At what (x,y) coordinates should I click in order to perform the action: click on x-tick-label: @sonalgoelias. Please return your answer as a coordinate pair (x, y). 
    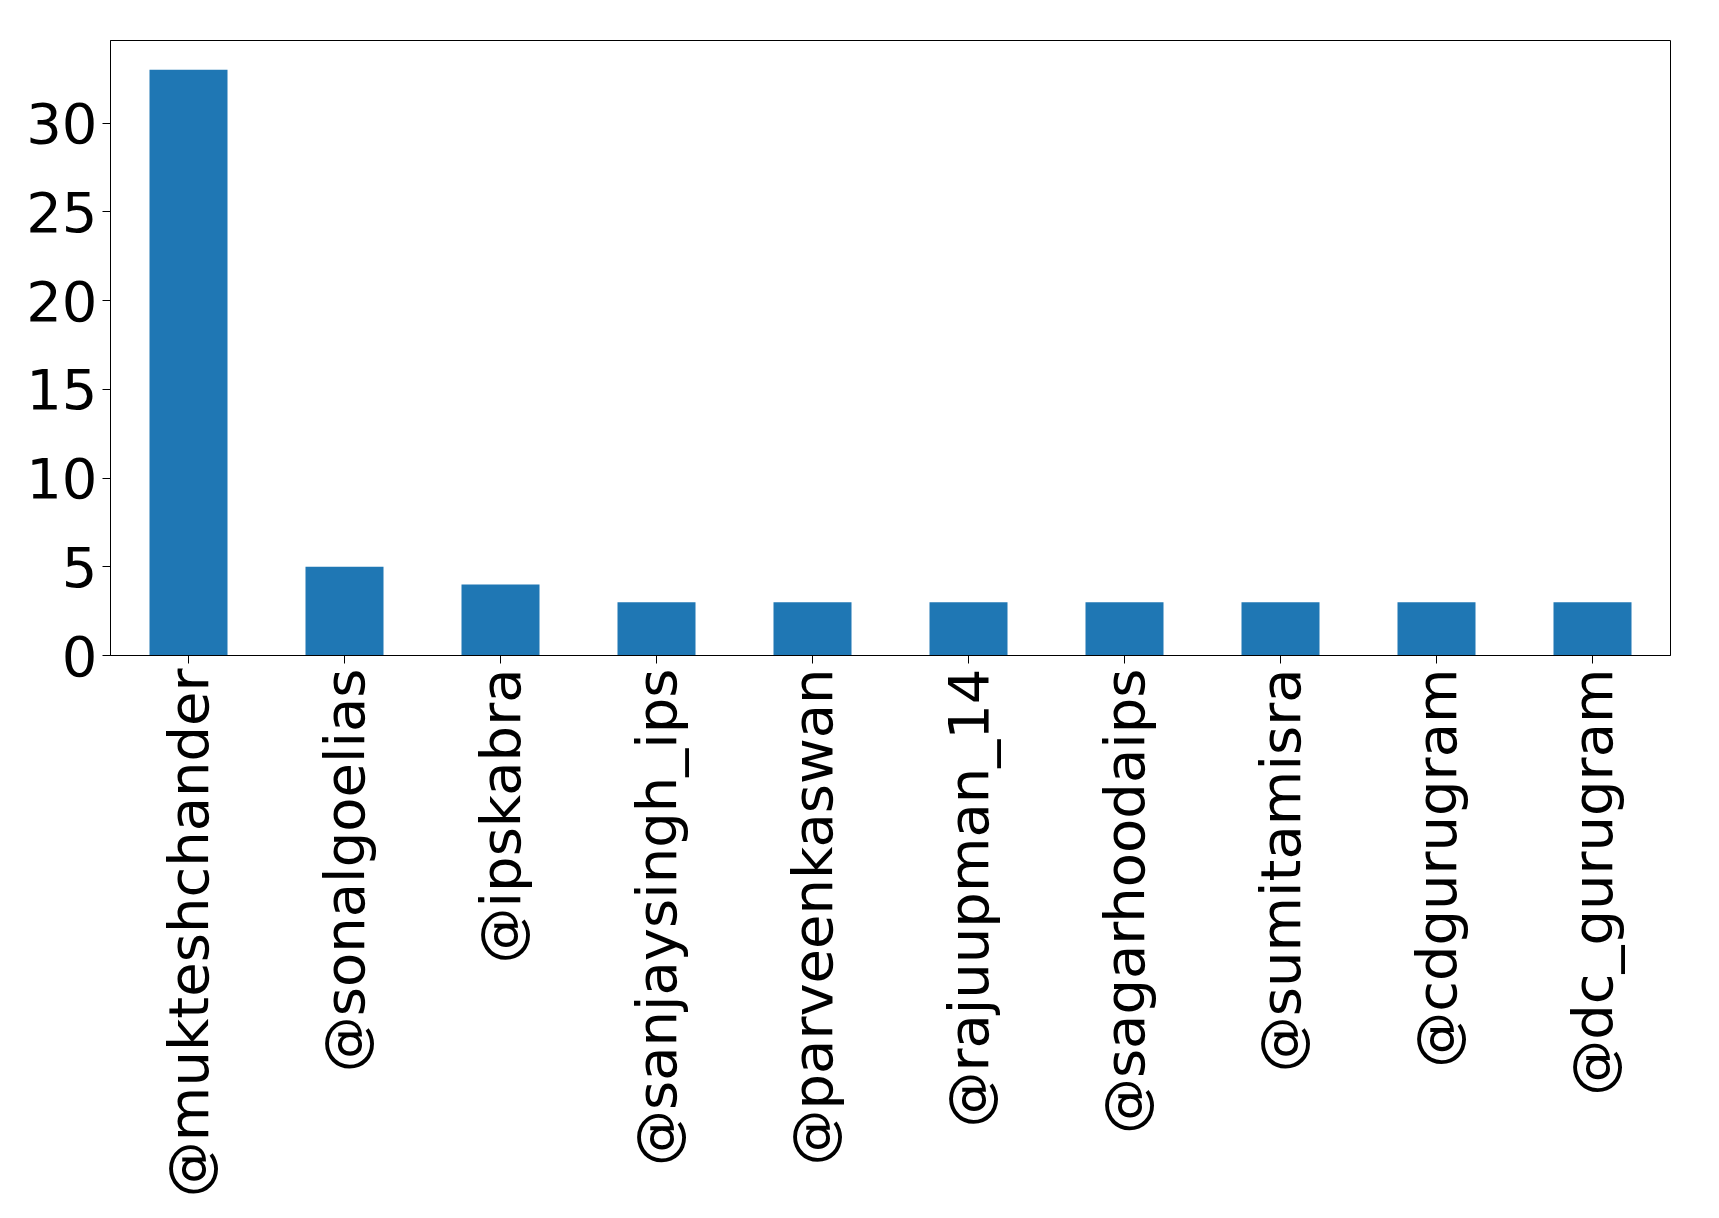
    Looking at the image, I should click on (344, 870).